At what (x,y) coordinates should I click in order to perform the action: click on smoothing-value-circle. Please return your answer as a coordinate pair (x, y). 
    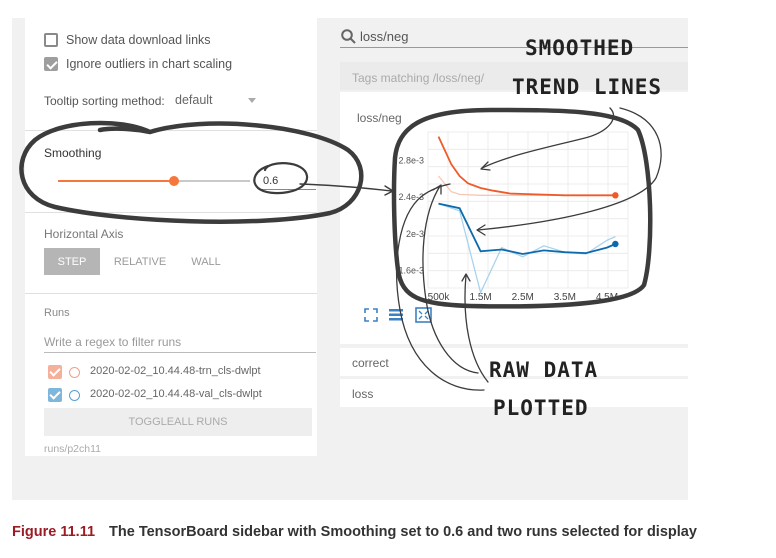
    Looking at the image, I should click on (281, 178).